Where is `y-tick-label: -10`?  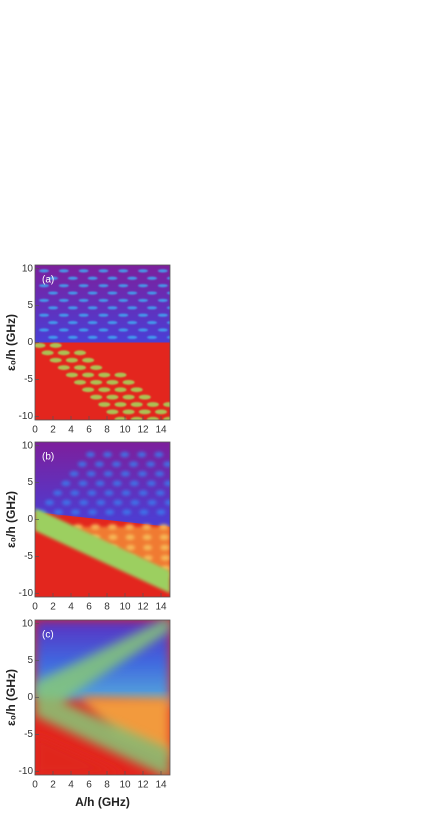
y-tick-label: -10 is located at coordinates (26, 593).